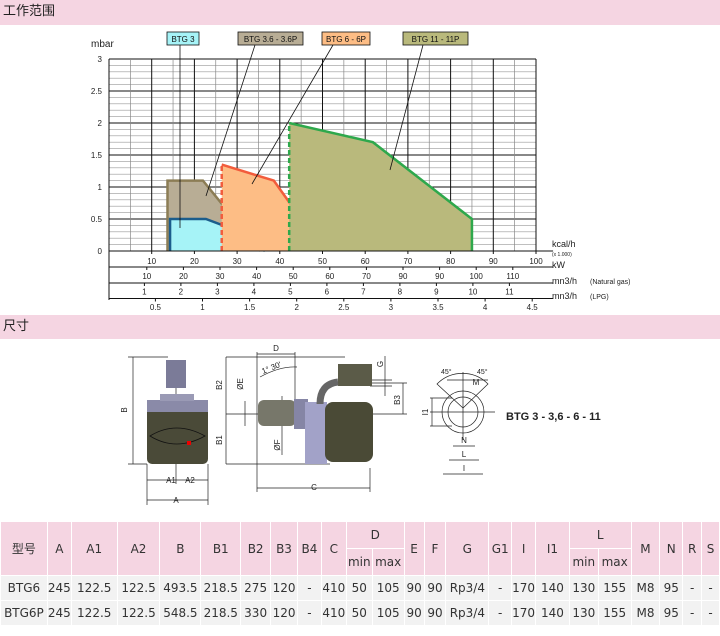 This screenshot has height=636, width=720. Describe the element at coordinates (97, 91) in the screenshot. I see `y-tick-label: 2.5` at that location.